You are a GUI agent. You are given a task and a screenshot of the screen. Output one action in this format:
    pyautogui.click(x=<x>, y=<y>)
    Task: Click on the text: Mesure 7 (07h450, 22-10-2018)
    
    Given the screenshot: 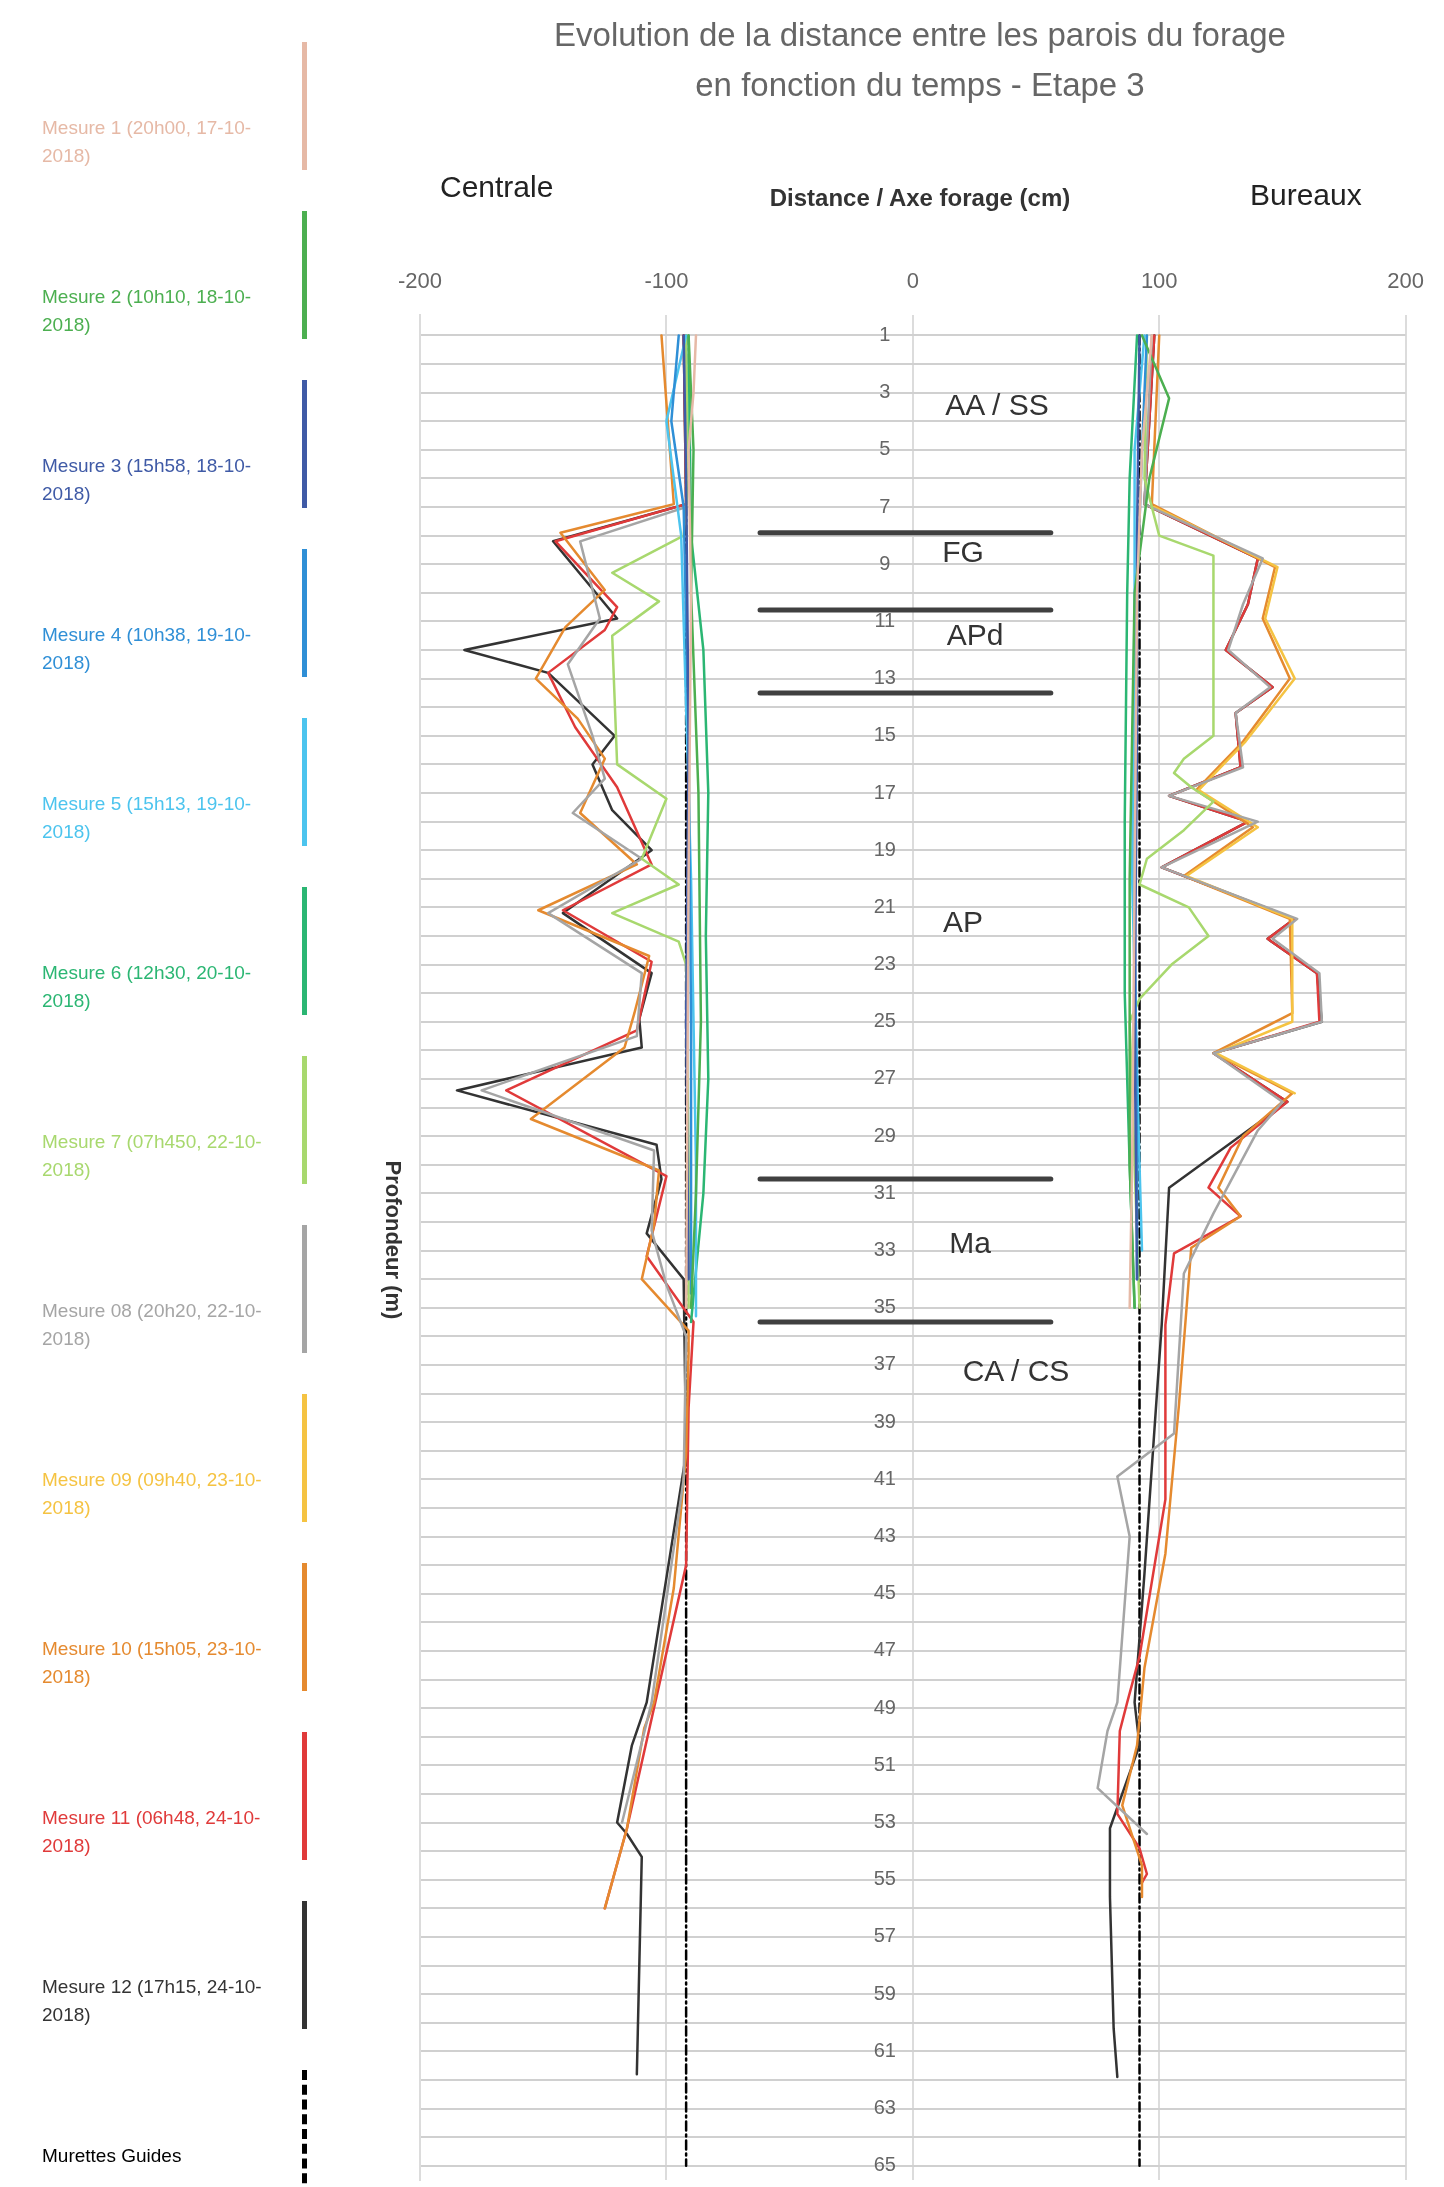 What is the action you would take?
    pyautogui.click(x=152, y=1156)
    